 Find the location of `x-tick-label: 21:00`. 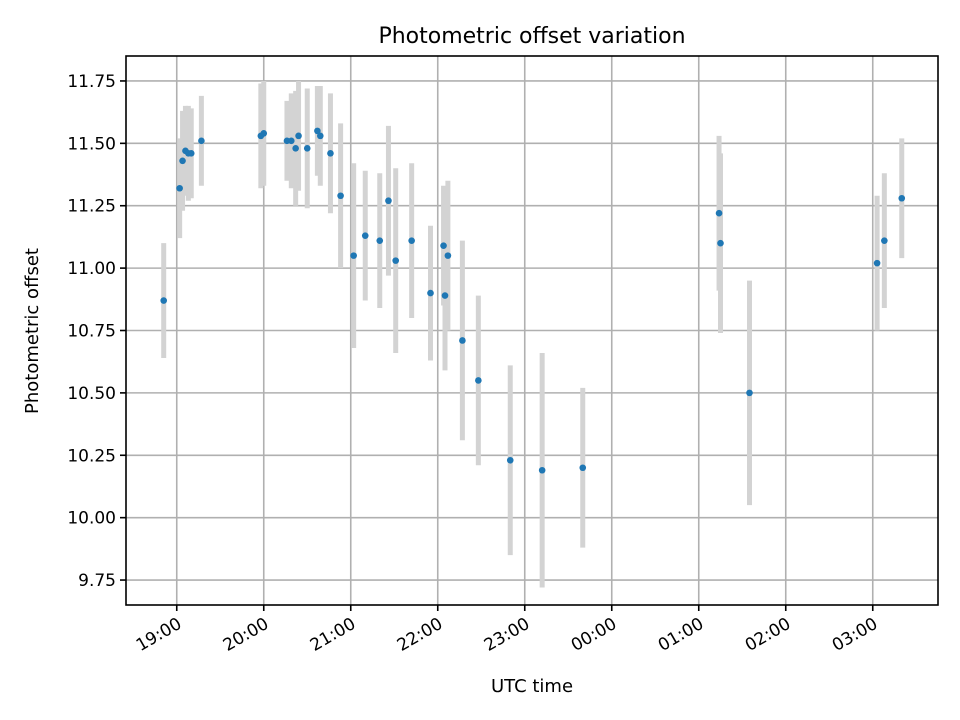

x-tick-label: 21:00 is located at coordinates (333, 635).